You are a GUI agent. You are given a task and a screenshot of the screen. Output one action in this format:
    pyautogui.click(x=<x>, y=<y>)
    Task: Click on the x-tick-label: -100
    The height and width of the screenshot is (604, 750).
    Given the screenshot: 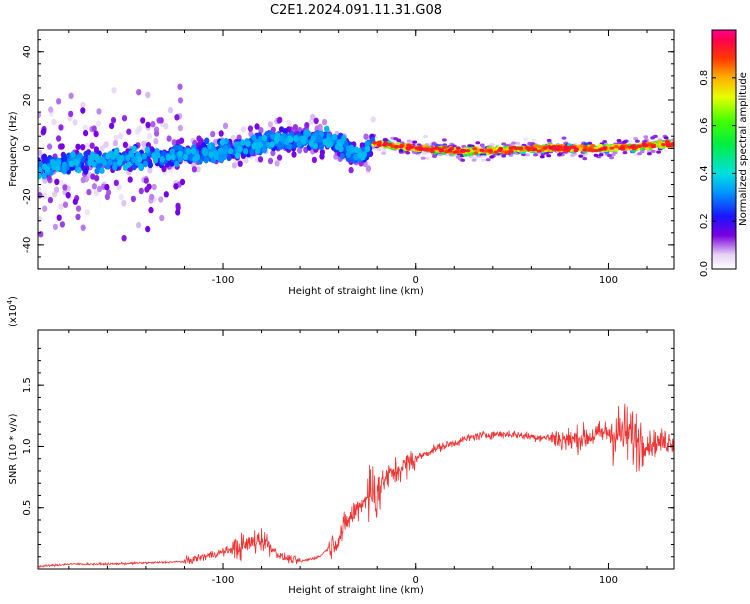 What is the action you would take?
    pyautogui.click(x=223, y=280)
    